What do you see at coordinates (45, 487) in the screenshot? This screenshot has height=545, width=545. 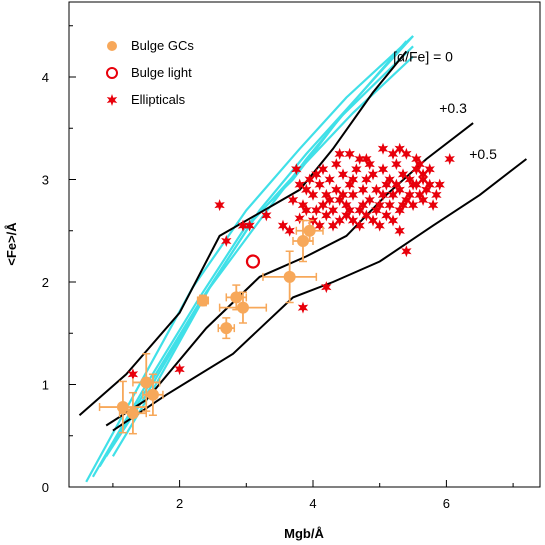 I see `y-tick-label: 0` at bounding box center [45, 487].